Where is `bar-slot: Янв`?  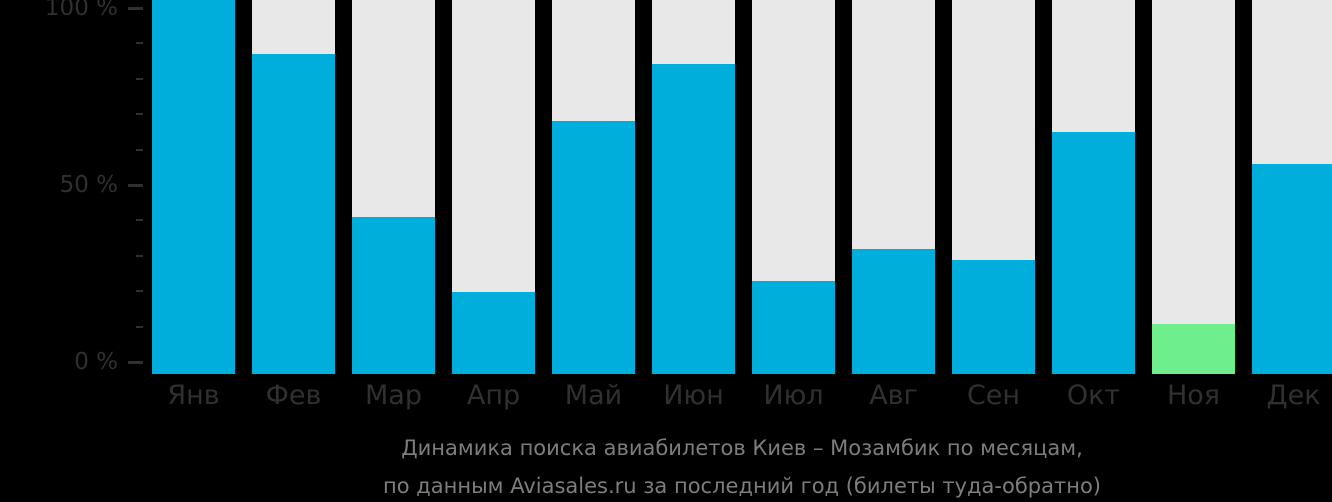
bar-slot: Янв is located at coordinates (193, 205).